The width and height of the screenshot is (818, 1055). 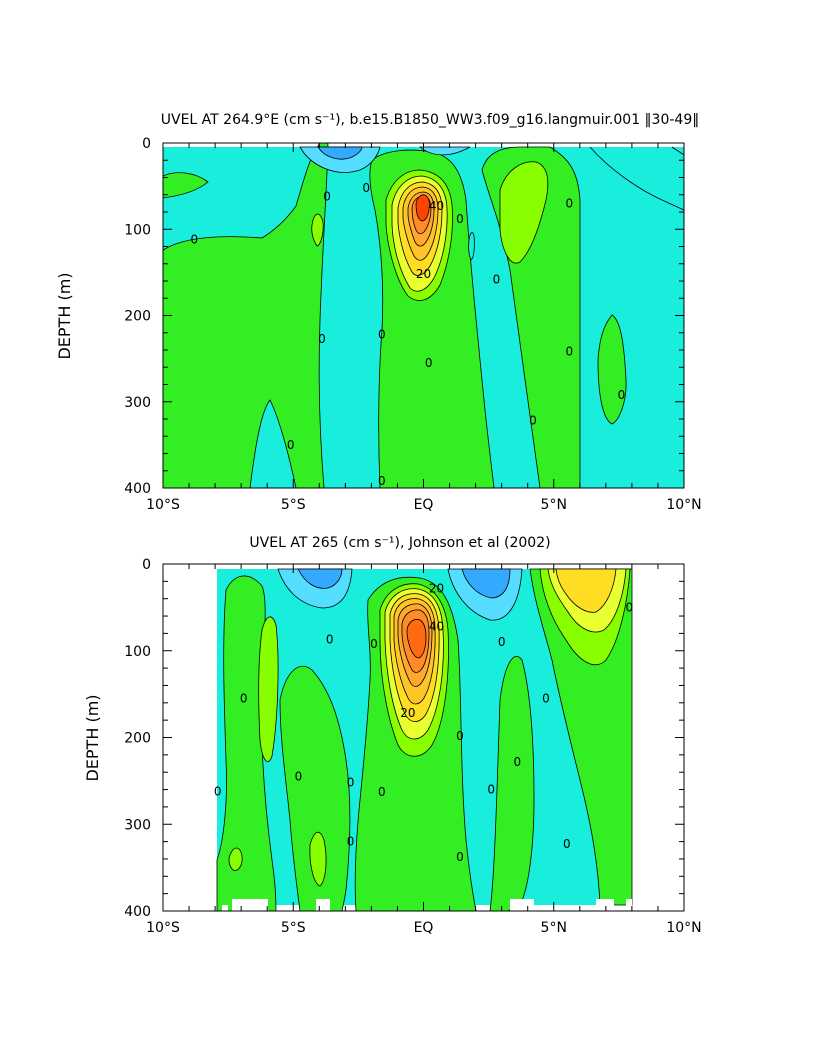 What do you see at coordinates (320, 578) in the screenshot?
I see `region-neg3-surface-west` at bounding box center [320, 578].